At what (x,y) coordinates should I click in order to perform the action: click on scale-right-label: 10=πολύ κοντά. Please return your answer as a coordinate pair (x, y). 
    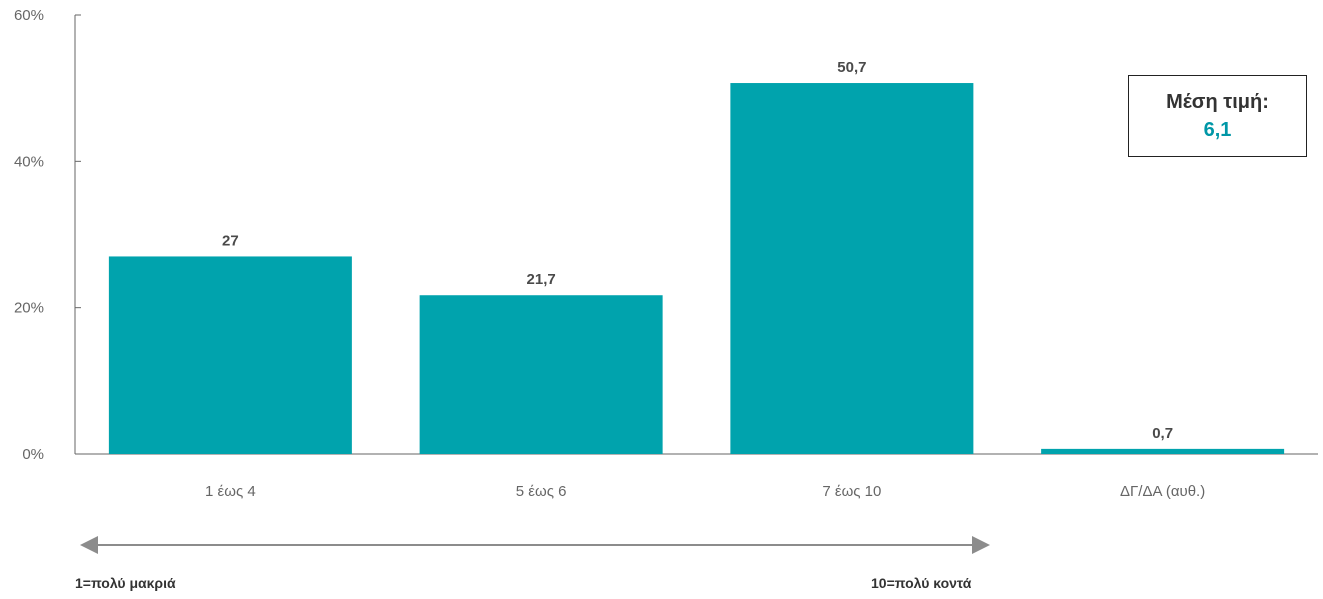
    Looking at the image, I should click on (921, 583).